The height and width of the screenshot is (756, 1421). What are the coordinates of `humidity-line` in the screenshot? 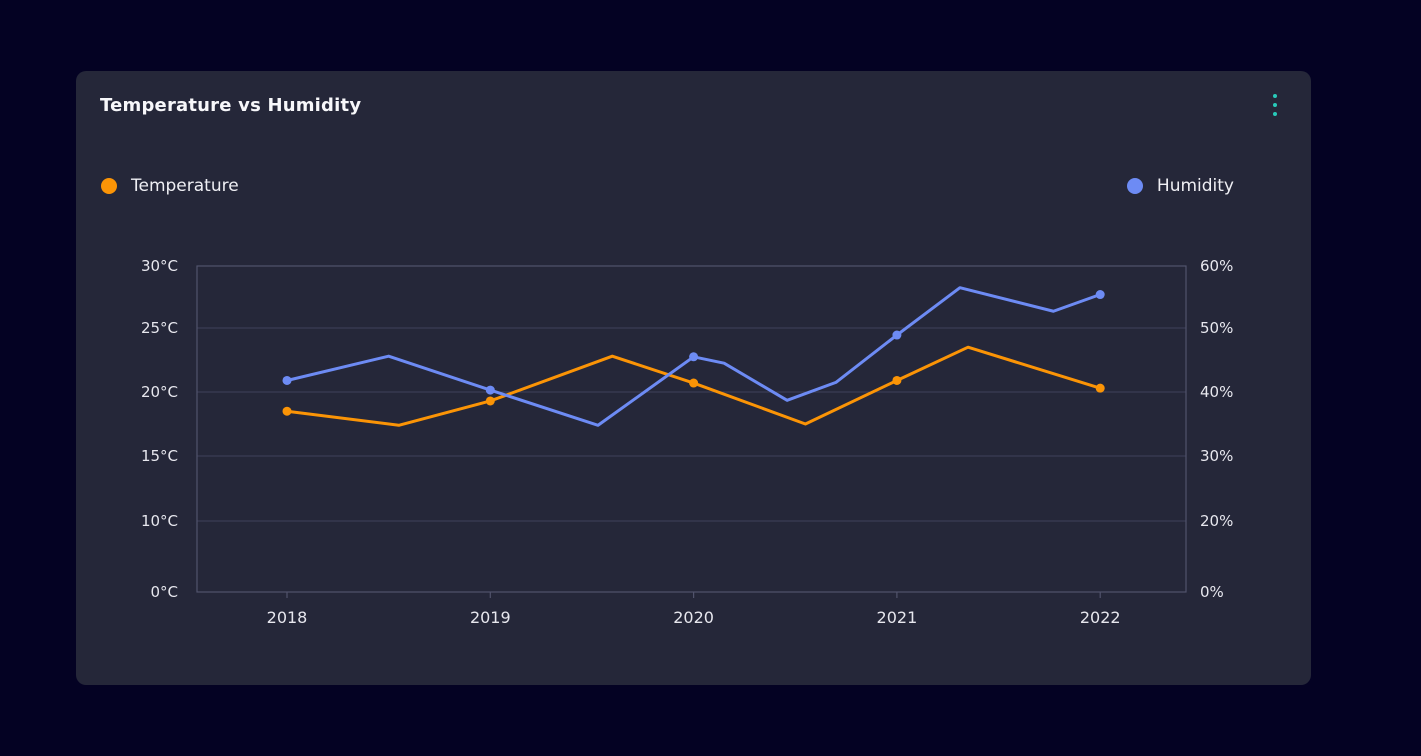 It's located at (693, 356).